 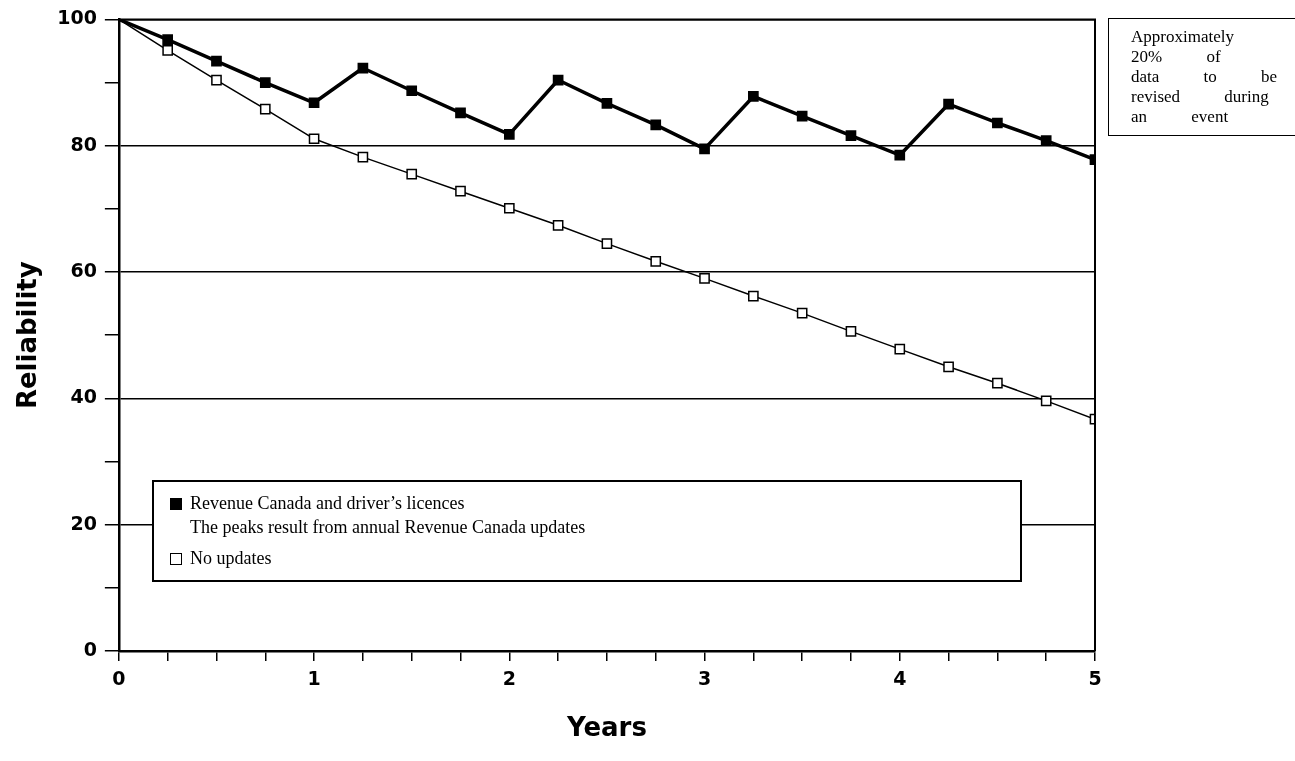 What do you see at coordinates (900, 678) in the screenshot?
I see `x-tick-label: 4` at bounding box center [900, 678].